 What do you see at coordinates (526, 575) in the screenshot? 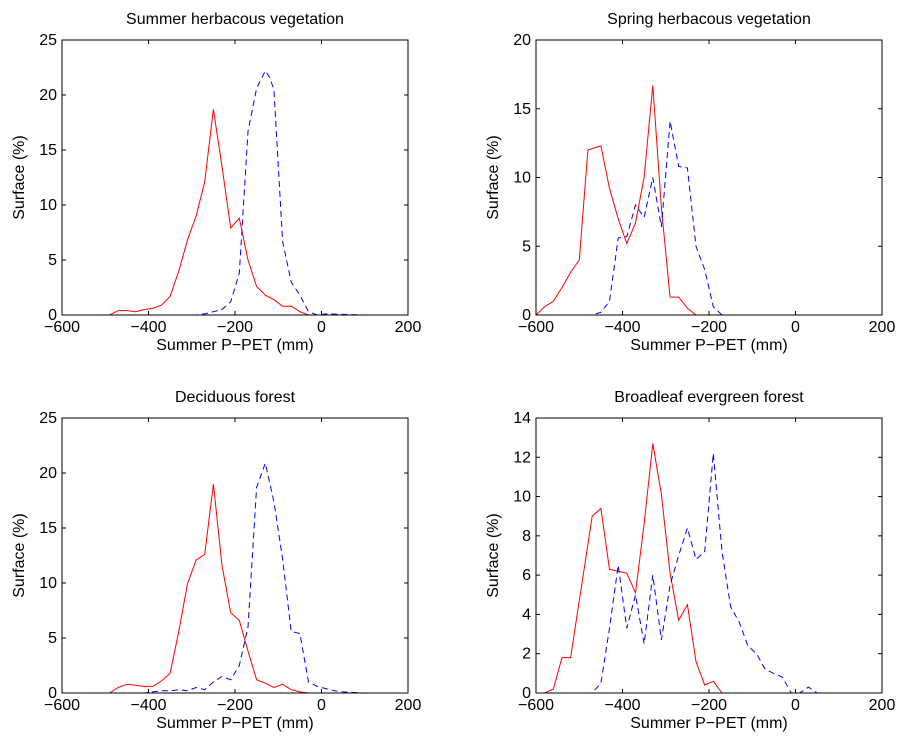
I see `y-tick-label: 6` at bounding box center [526, 575].